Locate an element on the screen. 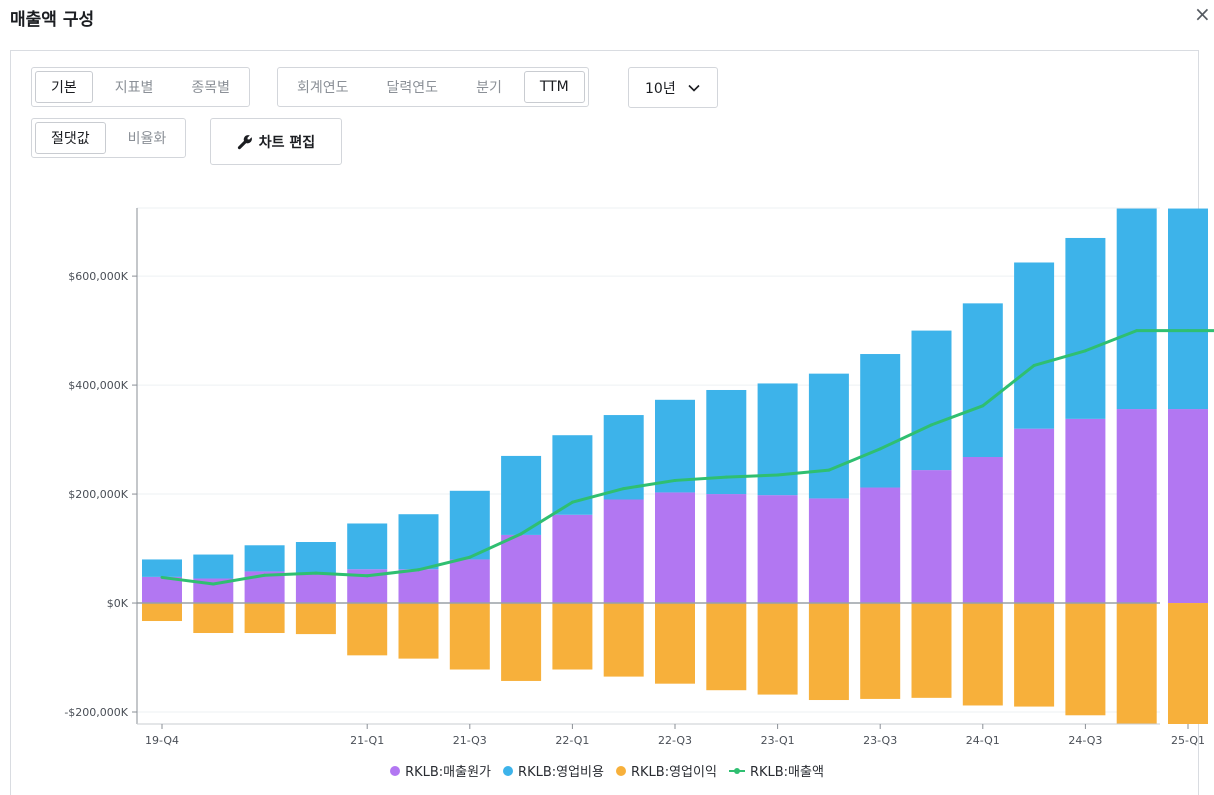 The height and width of the screenshot is (795, 1214). close-icon: × is located at coordinates (1202, 14).